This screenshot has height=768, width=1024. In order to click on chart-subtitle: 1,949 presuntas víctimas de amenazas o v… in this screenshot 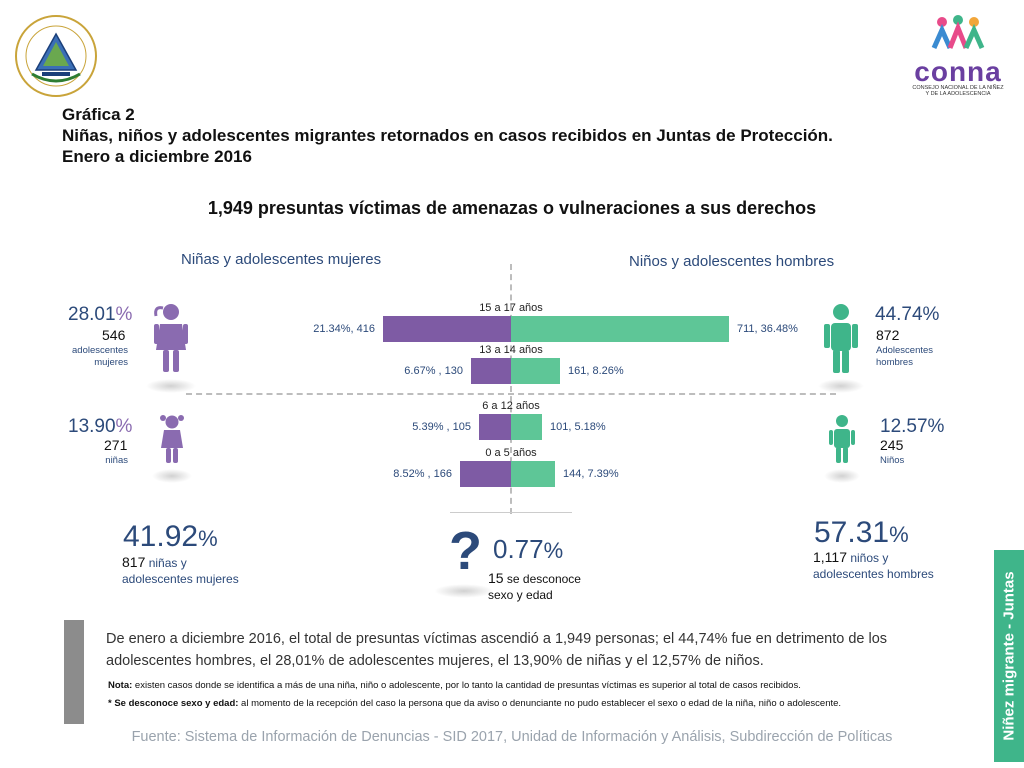, I will do `click(512, 208)`.